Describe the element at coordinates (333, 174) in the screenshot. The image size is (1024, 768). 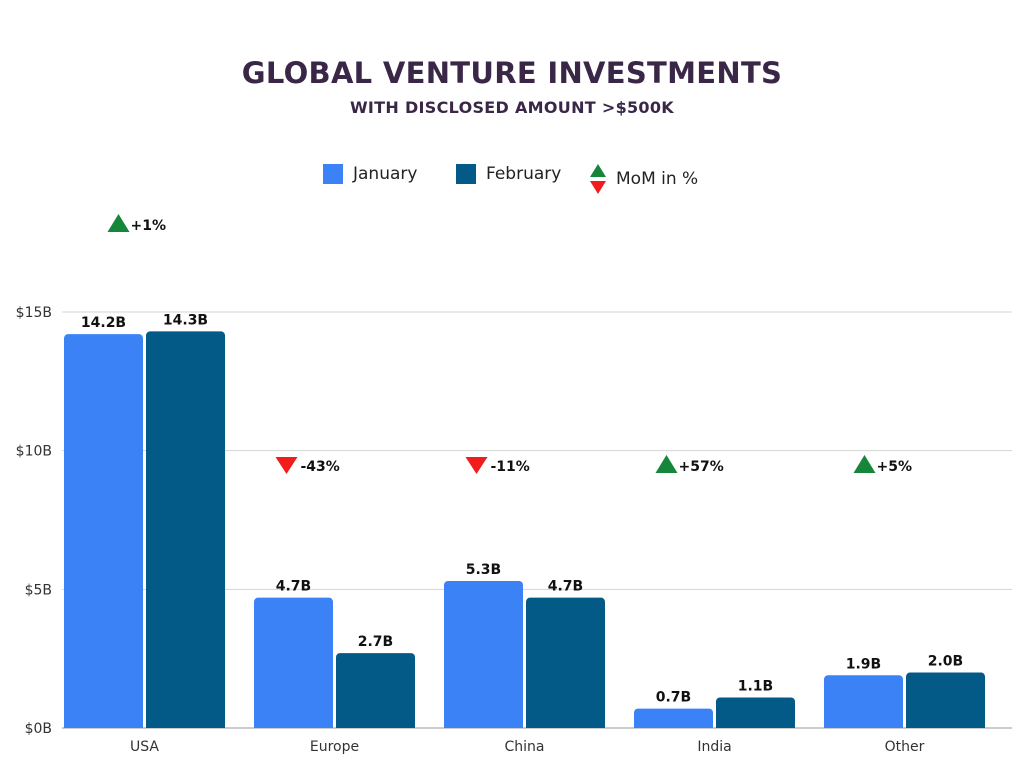
I see `legend-swatch-january` at that location.